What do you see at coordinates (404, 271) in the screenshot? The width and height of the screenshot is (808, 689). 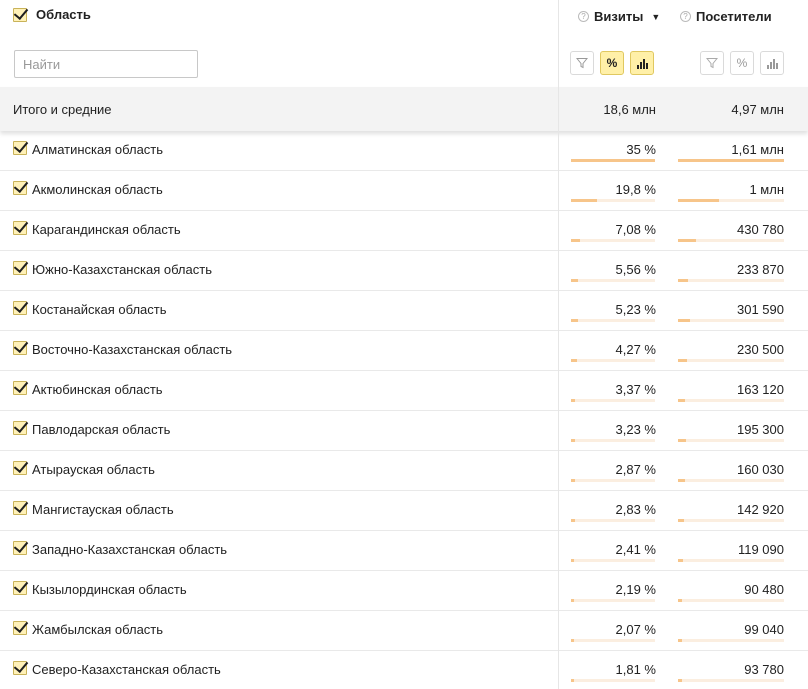 I see `table-row: Южно-Казахстанская область 5,56 % 233 870` at bounding box center [404, 271].